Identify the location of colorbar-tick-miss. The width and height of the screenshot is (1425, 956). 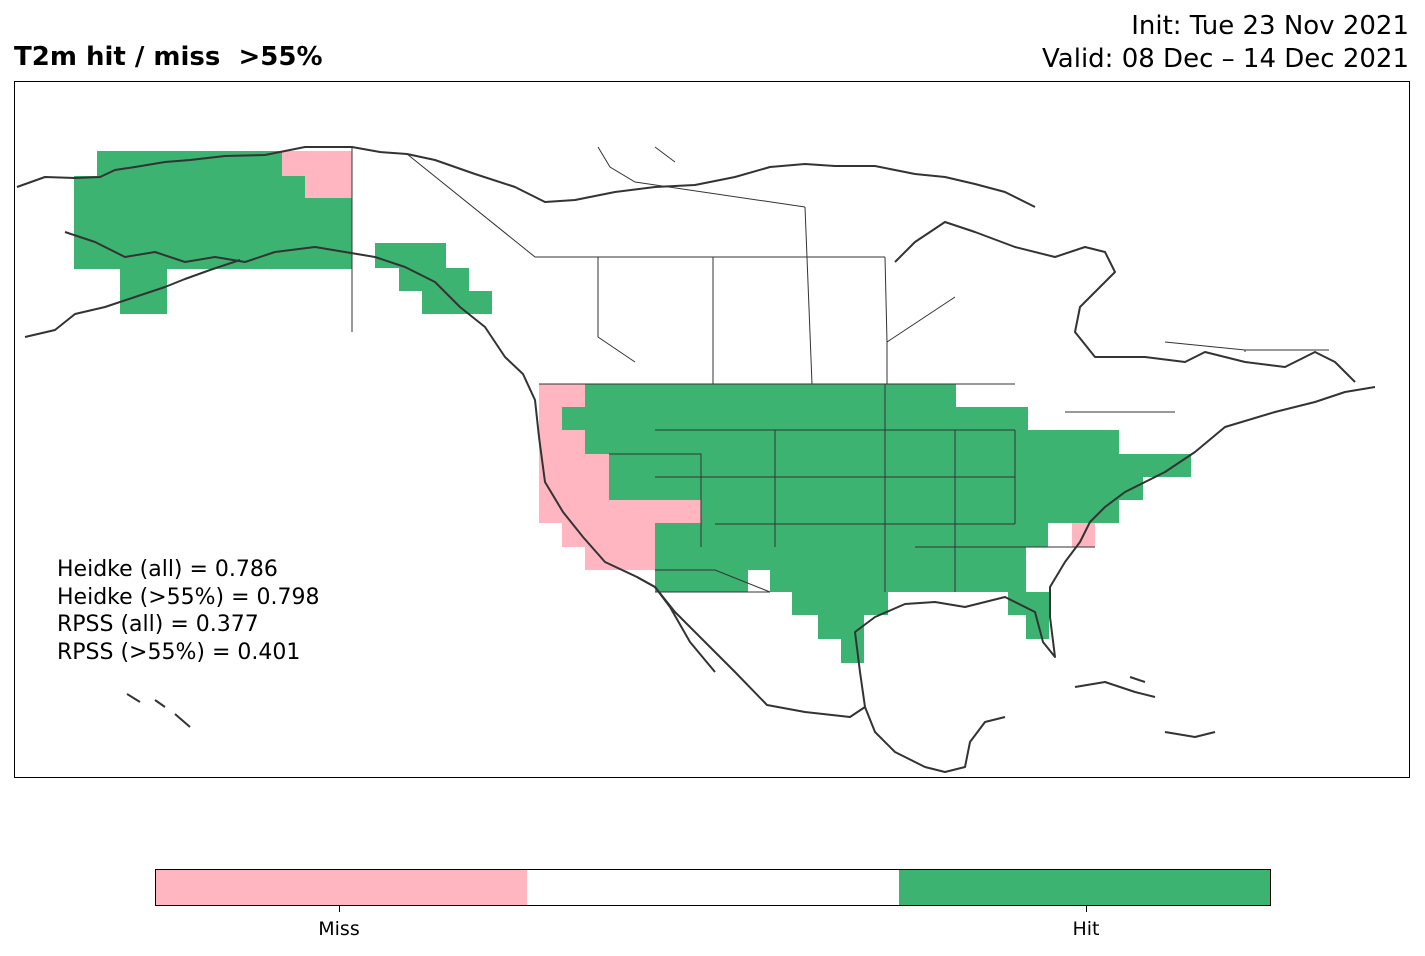
(339, 909).